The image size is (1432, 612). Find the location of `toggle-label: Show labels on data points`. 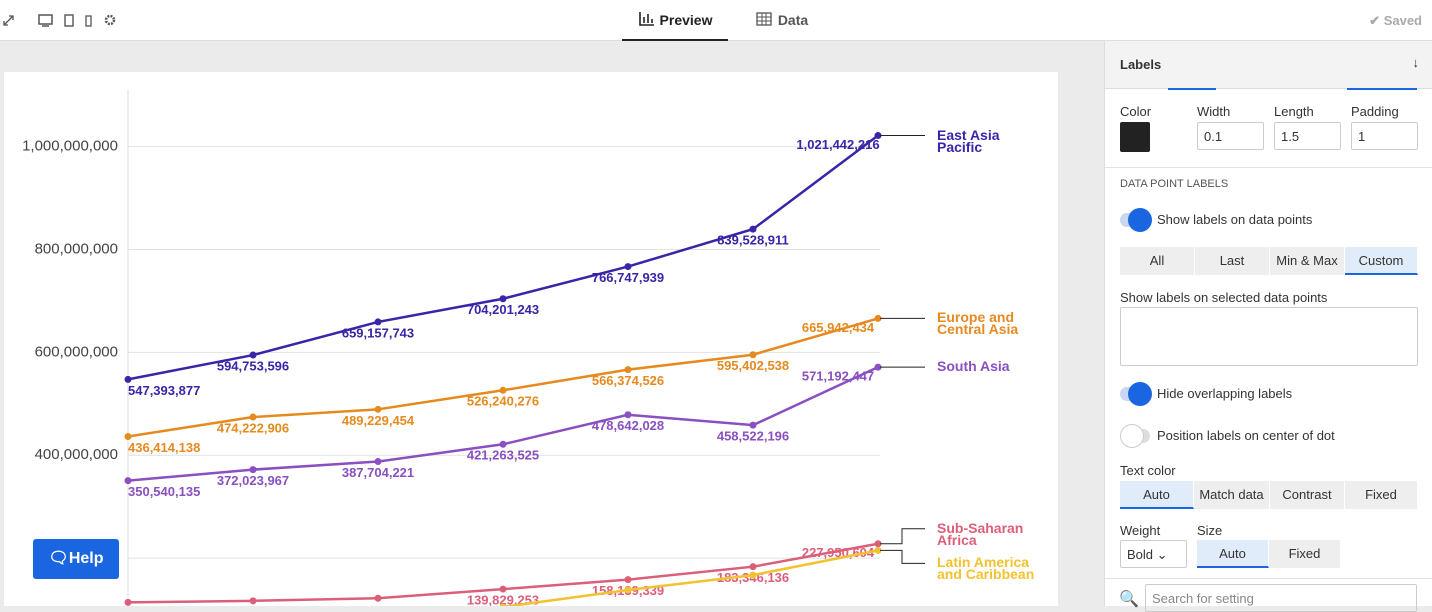

toggle-label: Show labels on data points is located at coordinates (1235, 219).